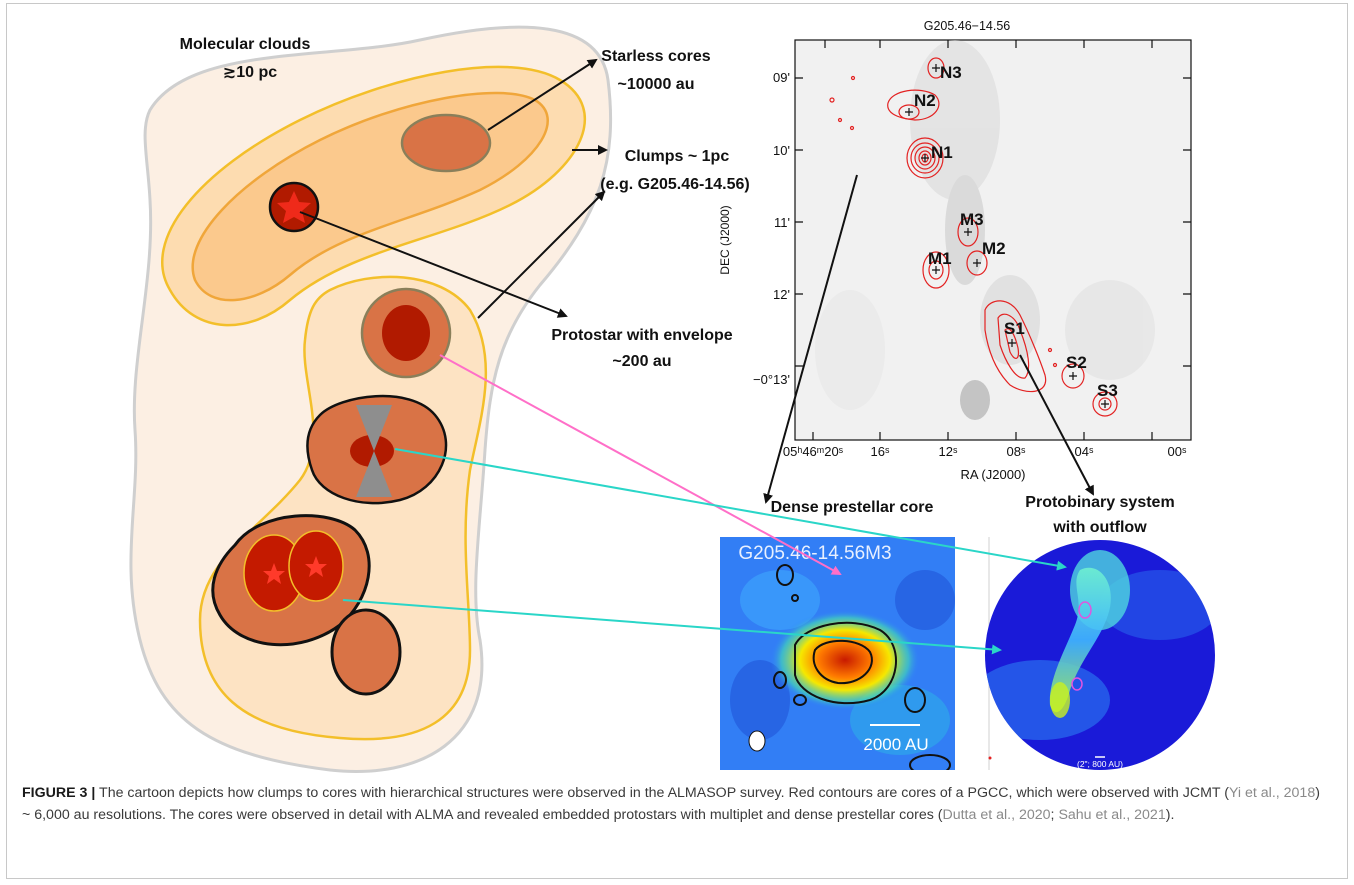  I want to click on bipolar-outflow-cone, so click(374, 451).